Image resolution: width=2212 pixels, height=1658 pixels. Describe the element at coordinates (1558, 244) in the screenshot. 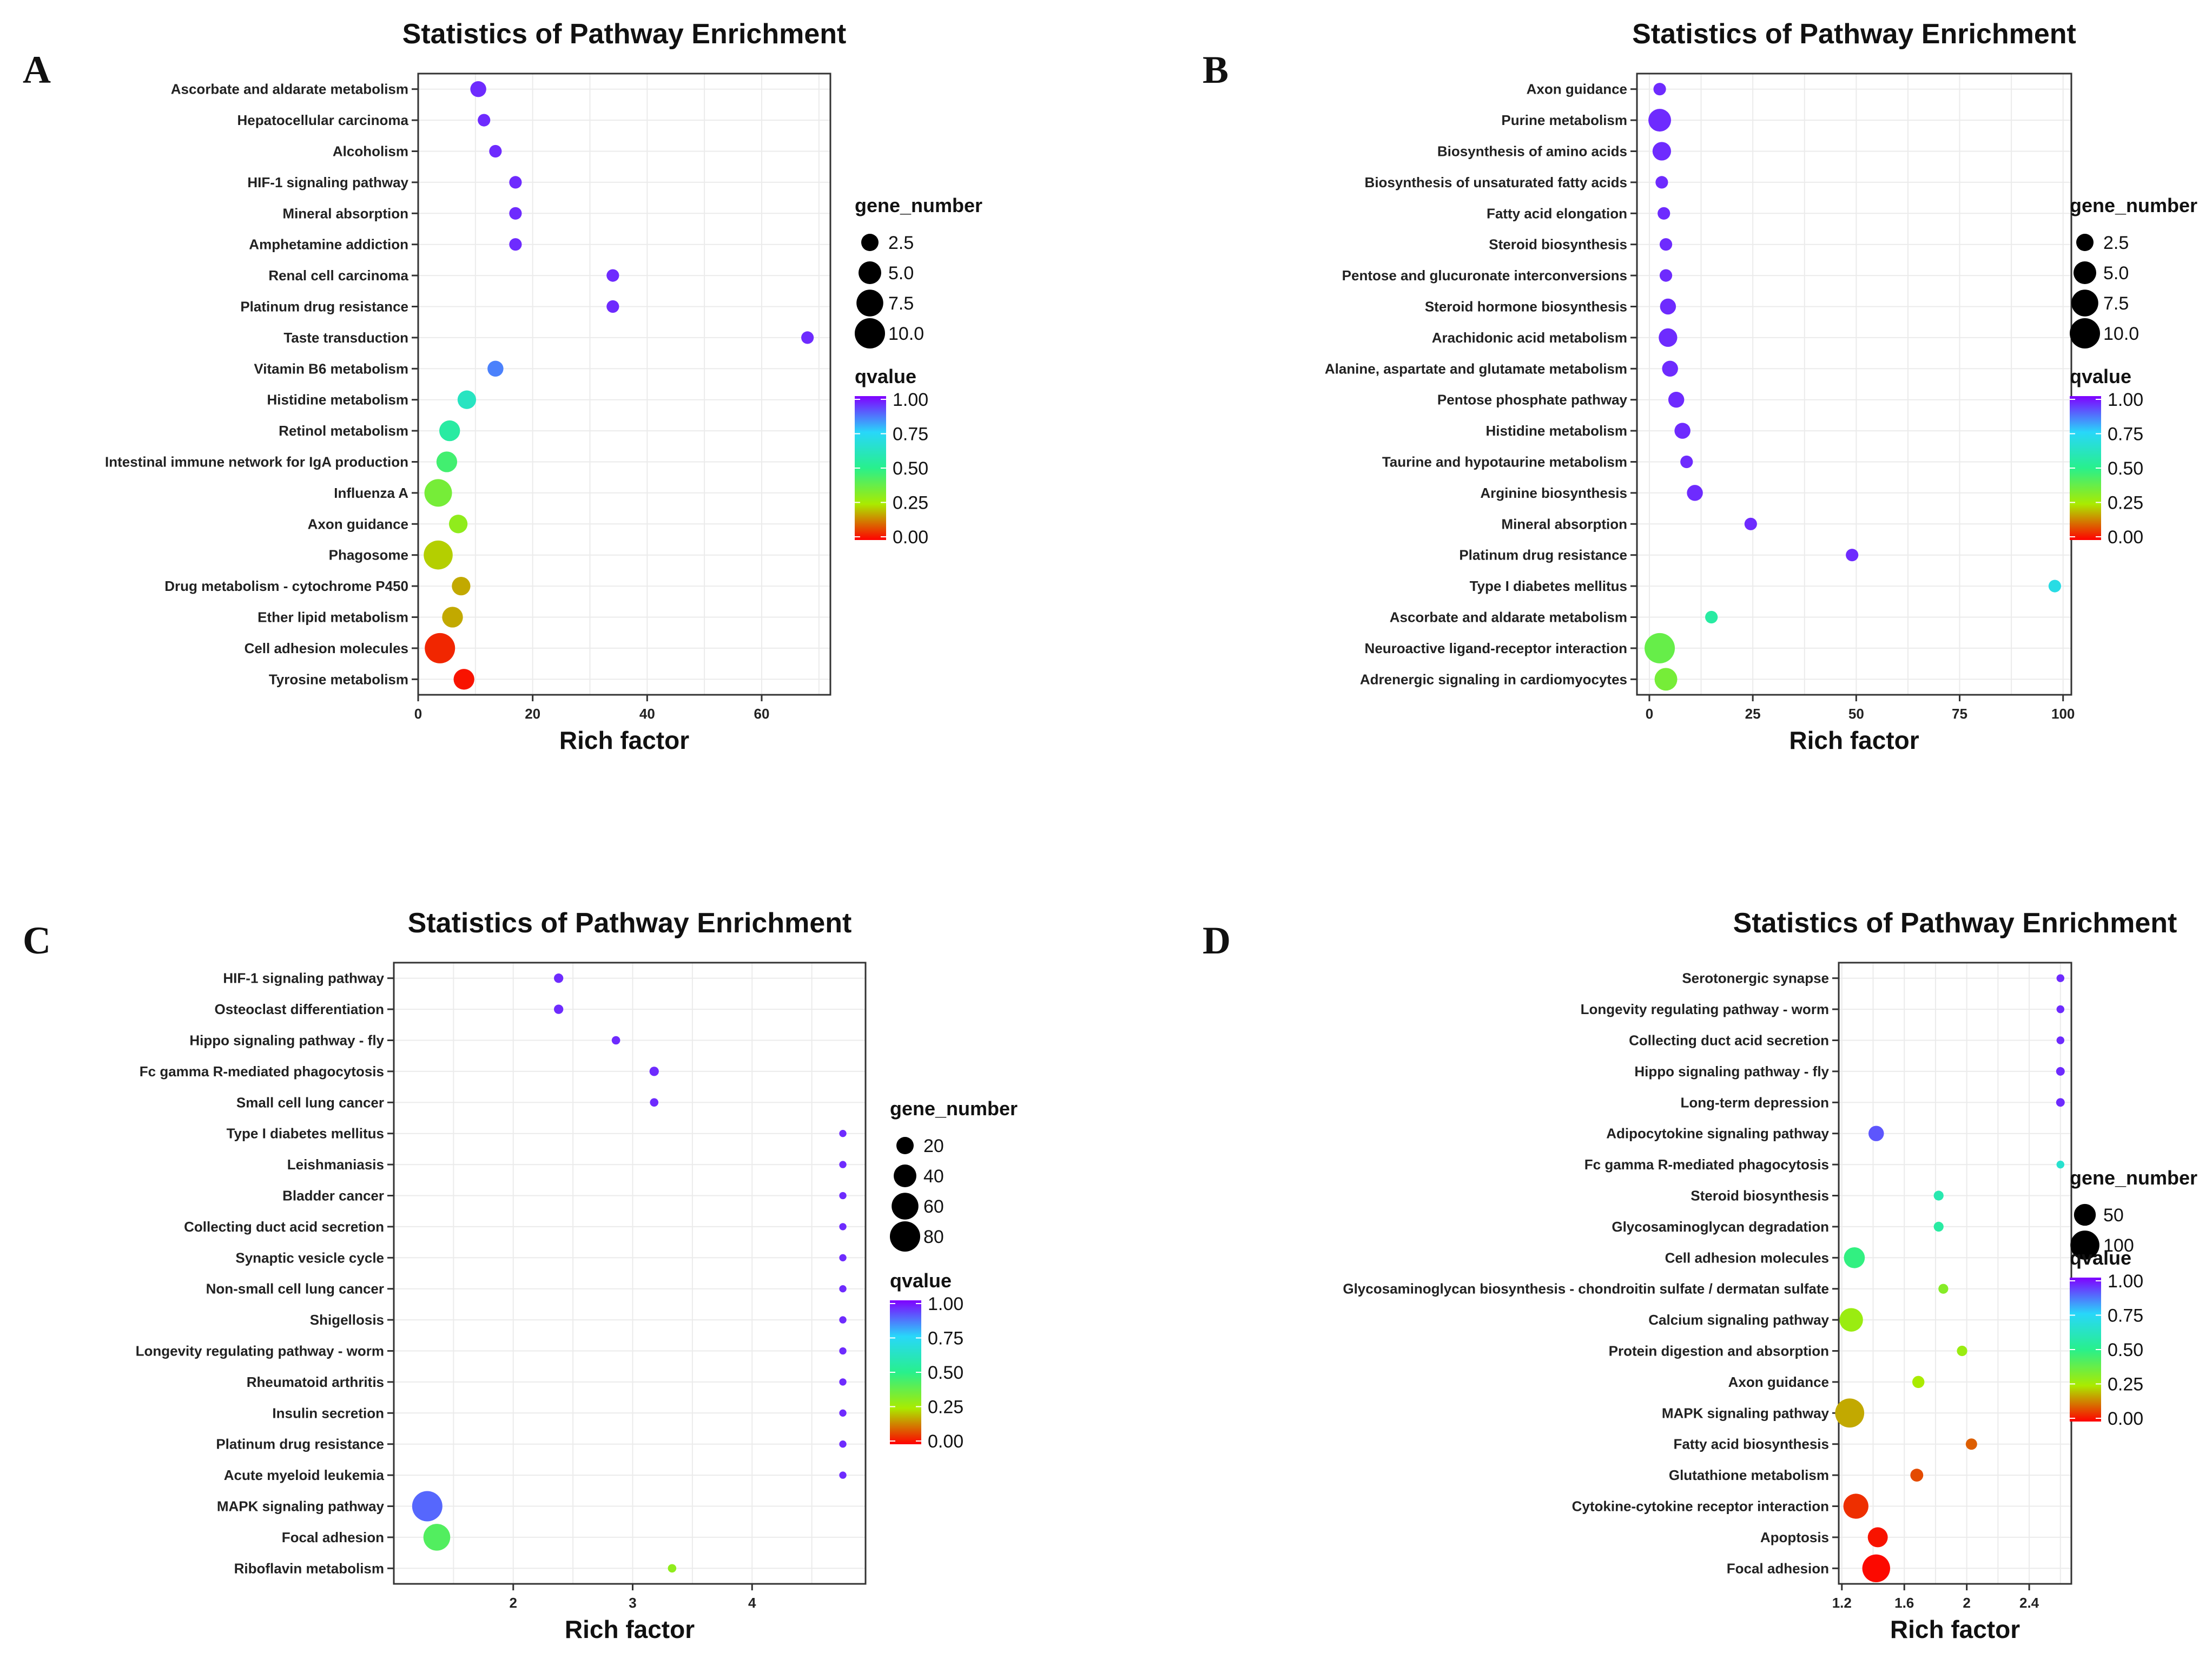

I see `y-tick-label: Steroid biosynthesis` at that location.